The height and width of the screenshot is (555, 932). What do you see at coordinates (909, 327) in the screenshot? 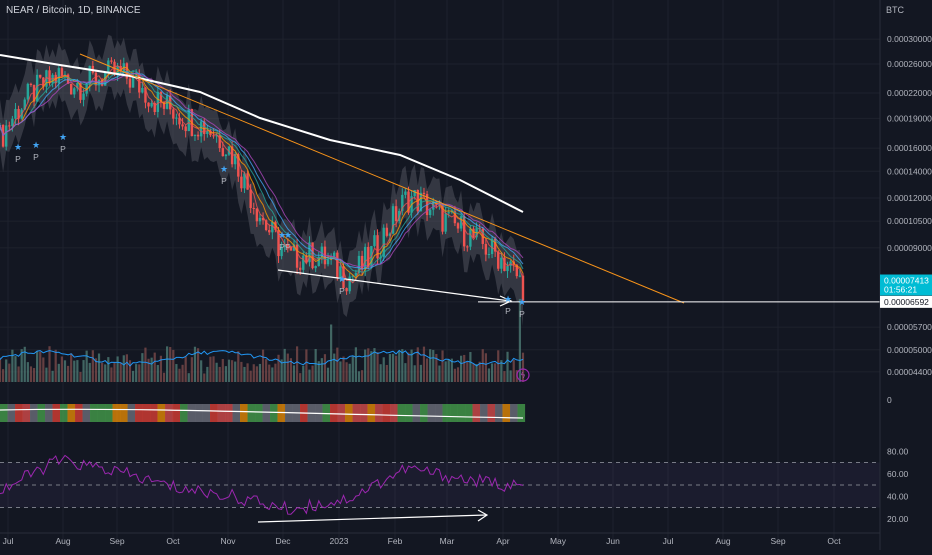
I see `price-axis-label: 0.00005700` at bounding box center [909, 327].